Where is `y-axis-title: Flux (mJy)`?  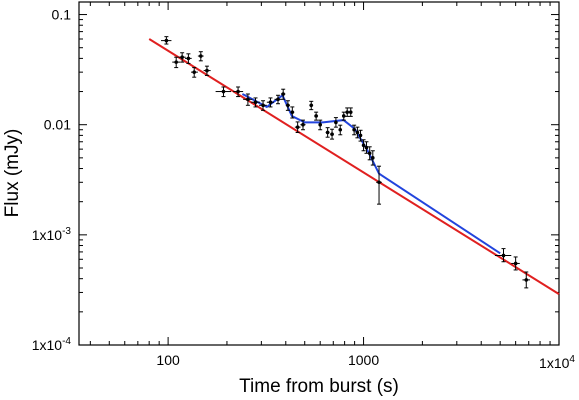
y-axis-title: Flux (mJy) is located at coordinates (12, 173).